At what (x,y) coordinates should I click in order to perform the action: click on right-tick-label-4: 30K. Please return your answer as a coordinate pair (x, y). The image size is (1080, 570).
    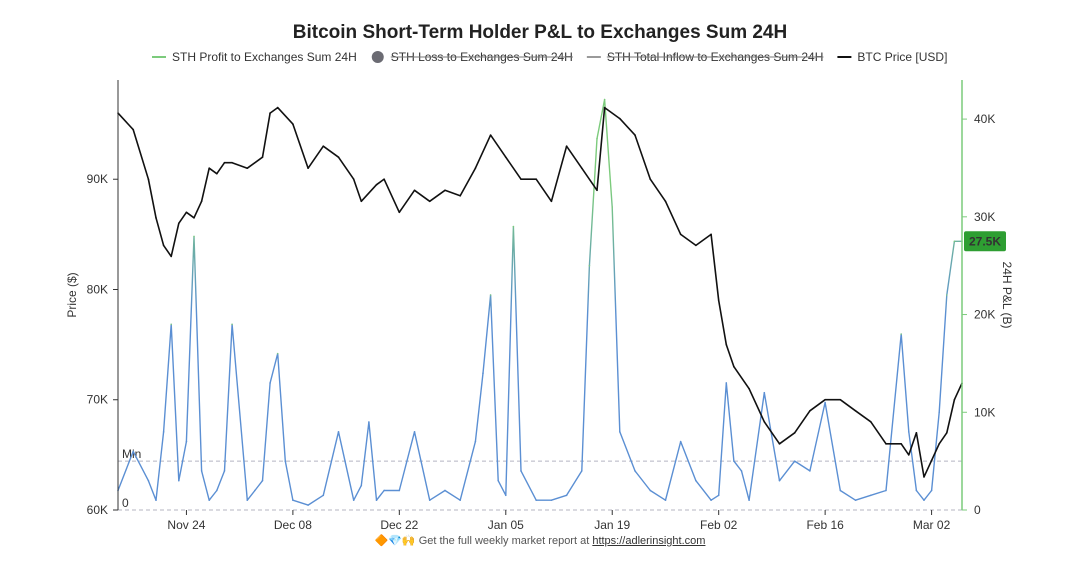
    Looking at the image, I should click on (984, 217).